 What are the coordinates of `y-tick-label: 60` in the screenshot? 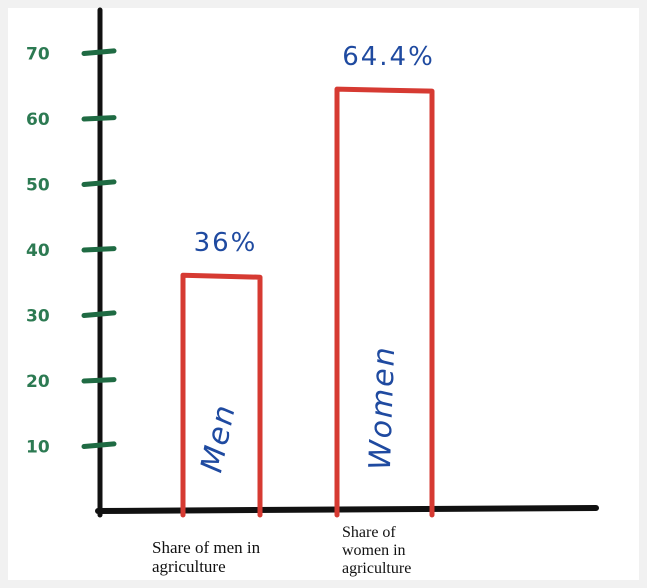 It's located at (38, 120).